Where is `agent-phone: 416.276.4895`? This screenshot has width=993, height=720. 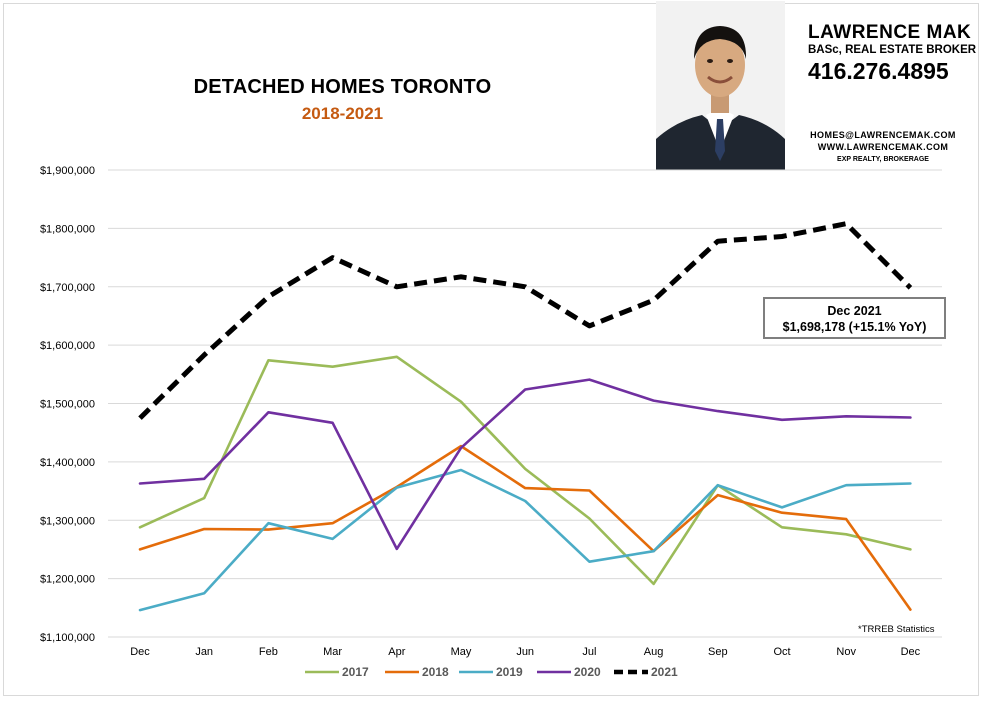 agent-phone: 416.276.4895 is located at coordinates (878, 71).